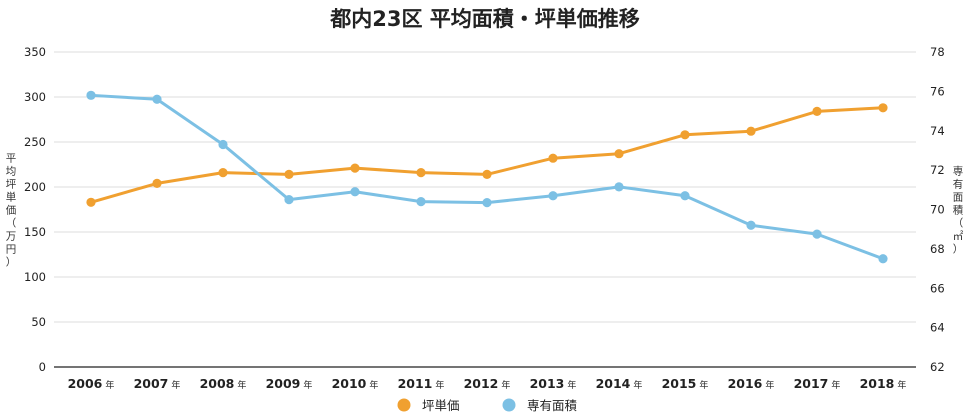 This screenshot has width=970, height=415. What do you see at coordinates (441, 405) in the screenshot?
I see `legend-label-price: 坪単価` at bounding box center [441, 405].